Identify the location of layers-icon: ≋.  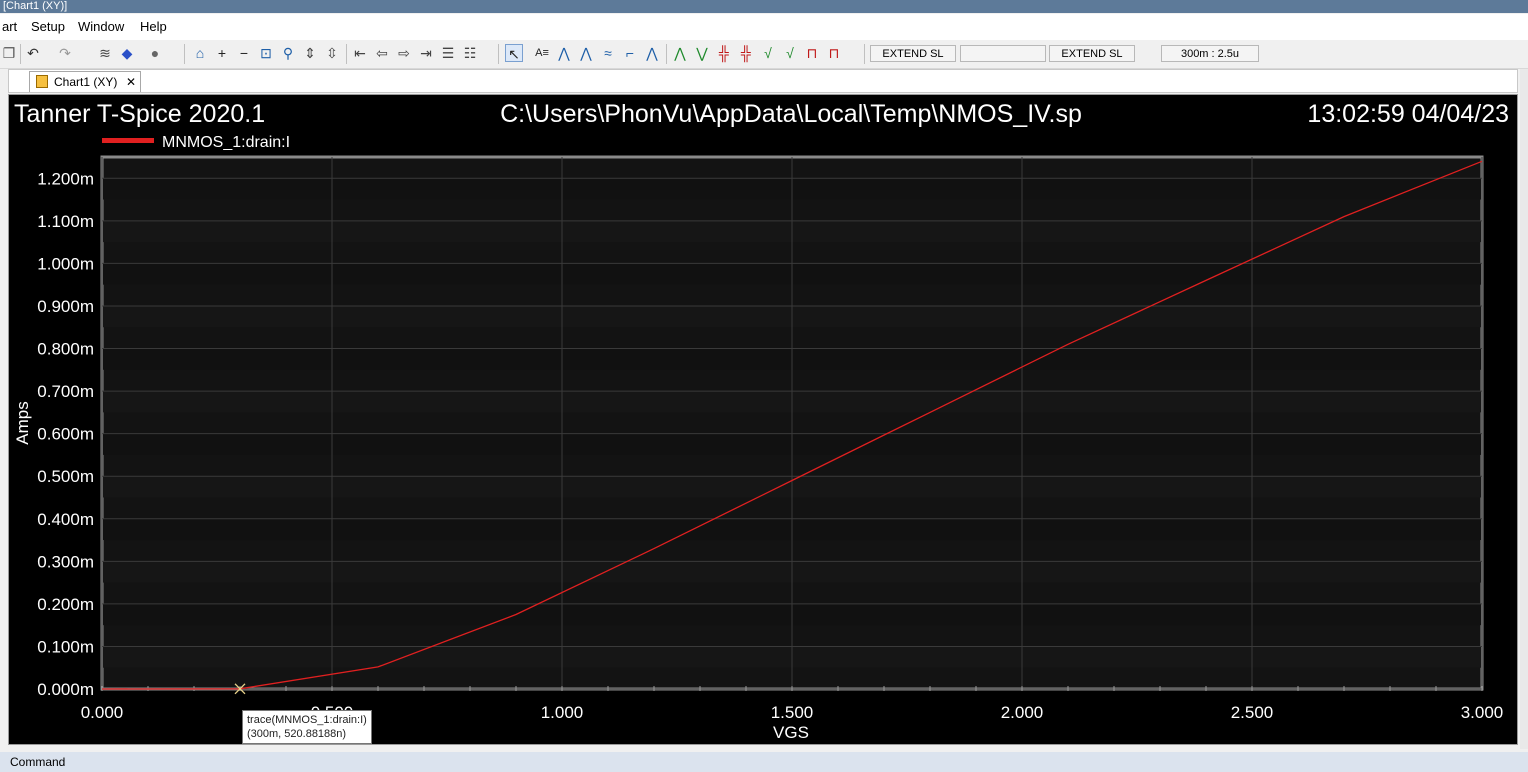
(105, 53).